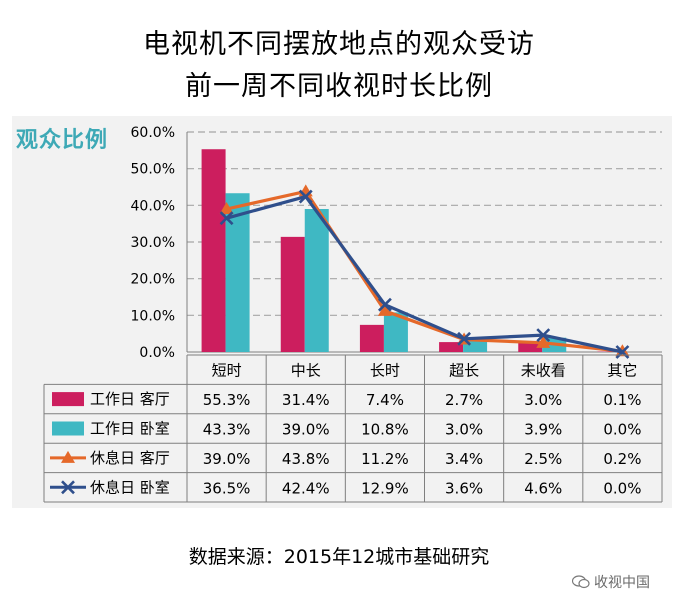 The height and width of the screenshot is (607, 678). Describe the element at coordinates (227, 400) in the screenshot. I see `table-value: 55.3%` at that location.